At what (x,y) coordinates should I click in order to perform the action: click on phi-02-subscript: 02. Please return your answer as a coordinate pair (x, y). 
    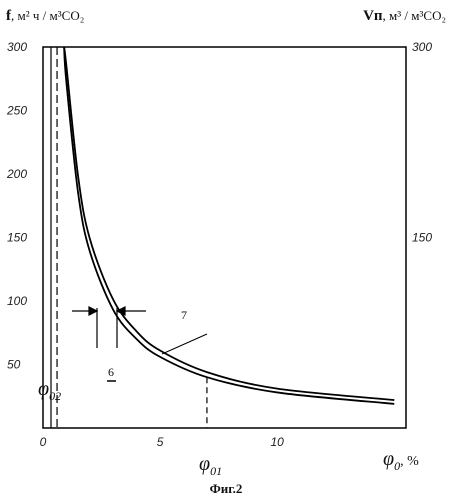
    Looking at the image, I should click on (55, 396).